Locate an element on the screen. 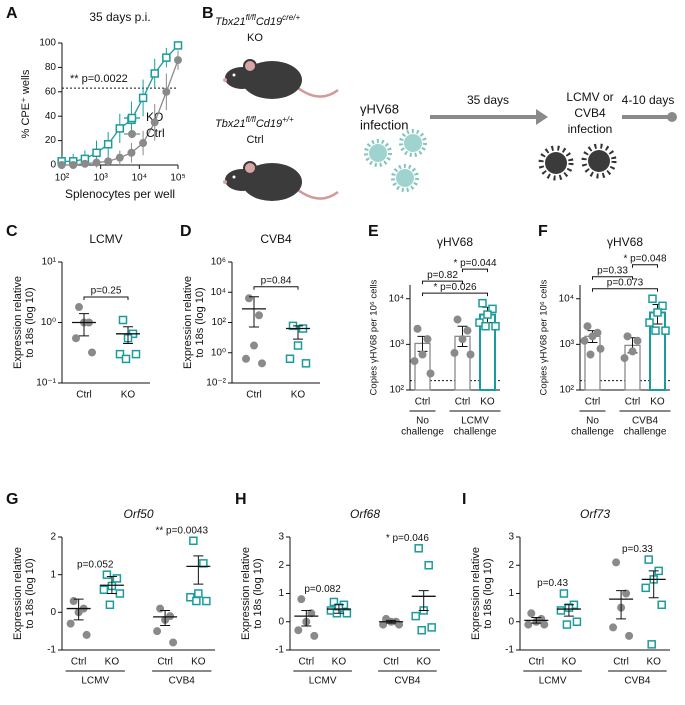  challenge-label: infection is located at coordinates (590, 129).